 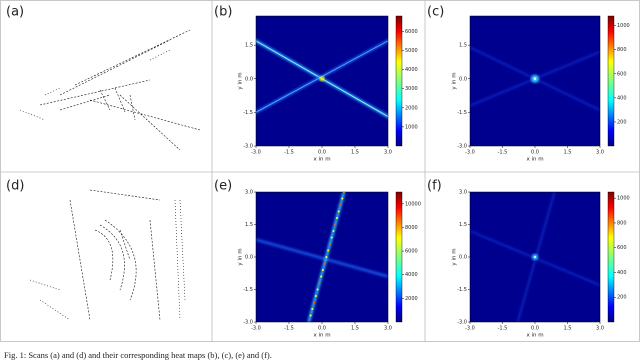 What do you see at coordinates (435, 12) in the screenshot?
I see `panel-label: (c)` at bounding box center [435, 12].